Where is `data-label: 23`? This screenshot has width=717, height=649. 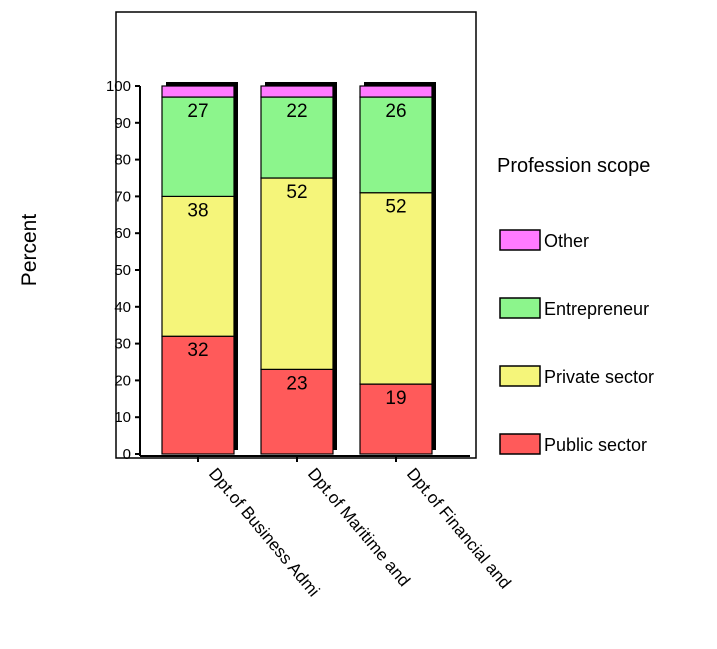 data-label: 23 is located at coordinates (296, 383).